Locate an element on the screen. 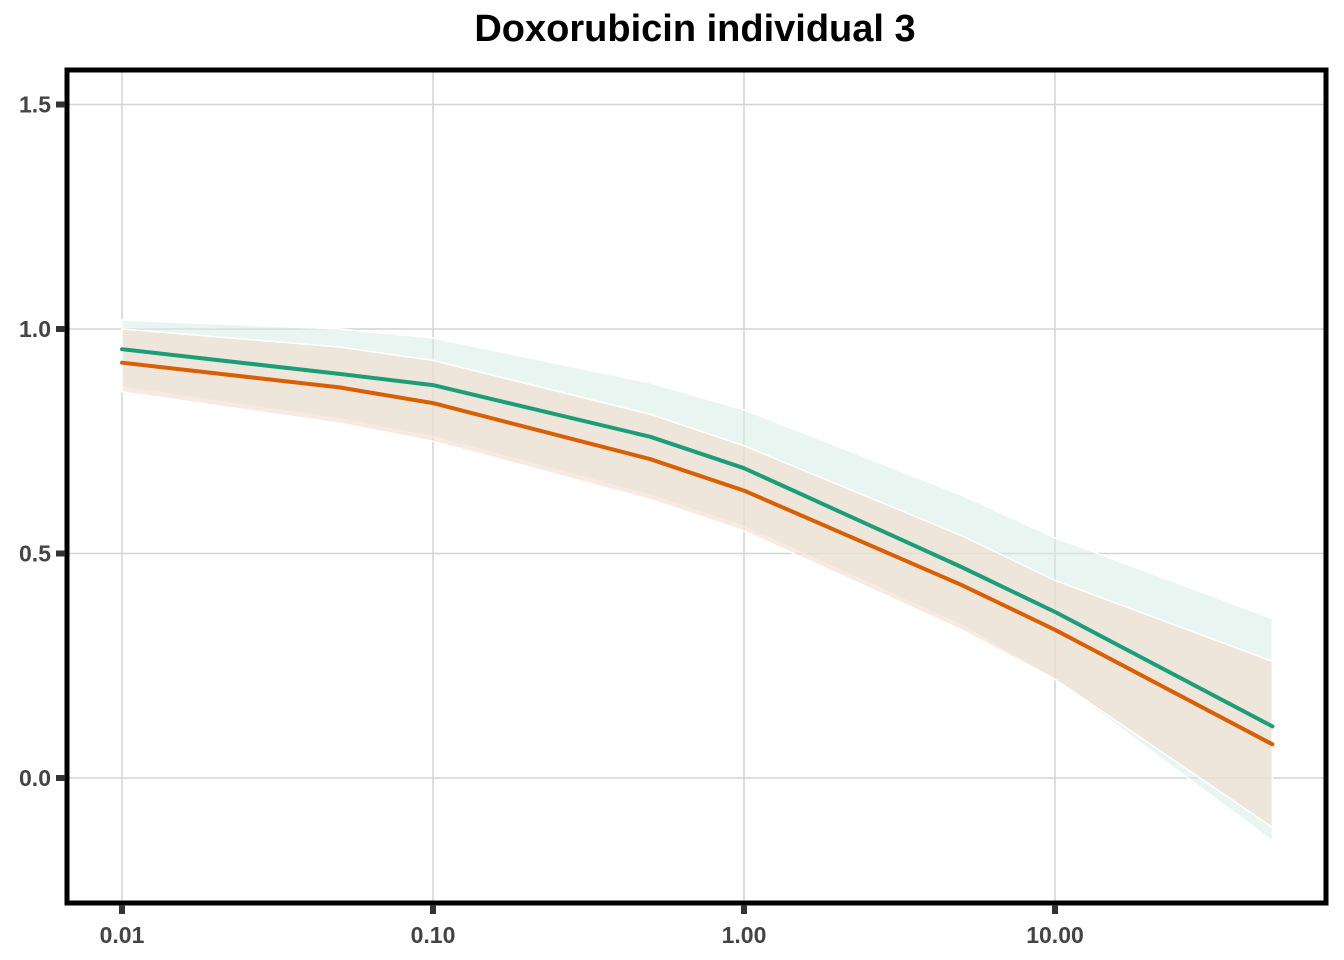  chart-title: Doxorubicin individual 3 is located at coordinates (695, 29).